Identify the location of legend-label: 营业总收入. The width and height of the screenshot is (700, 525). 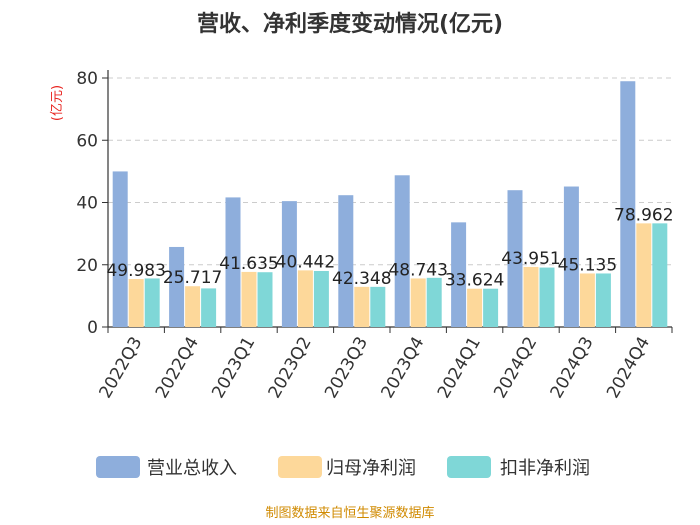
(192, 468).